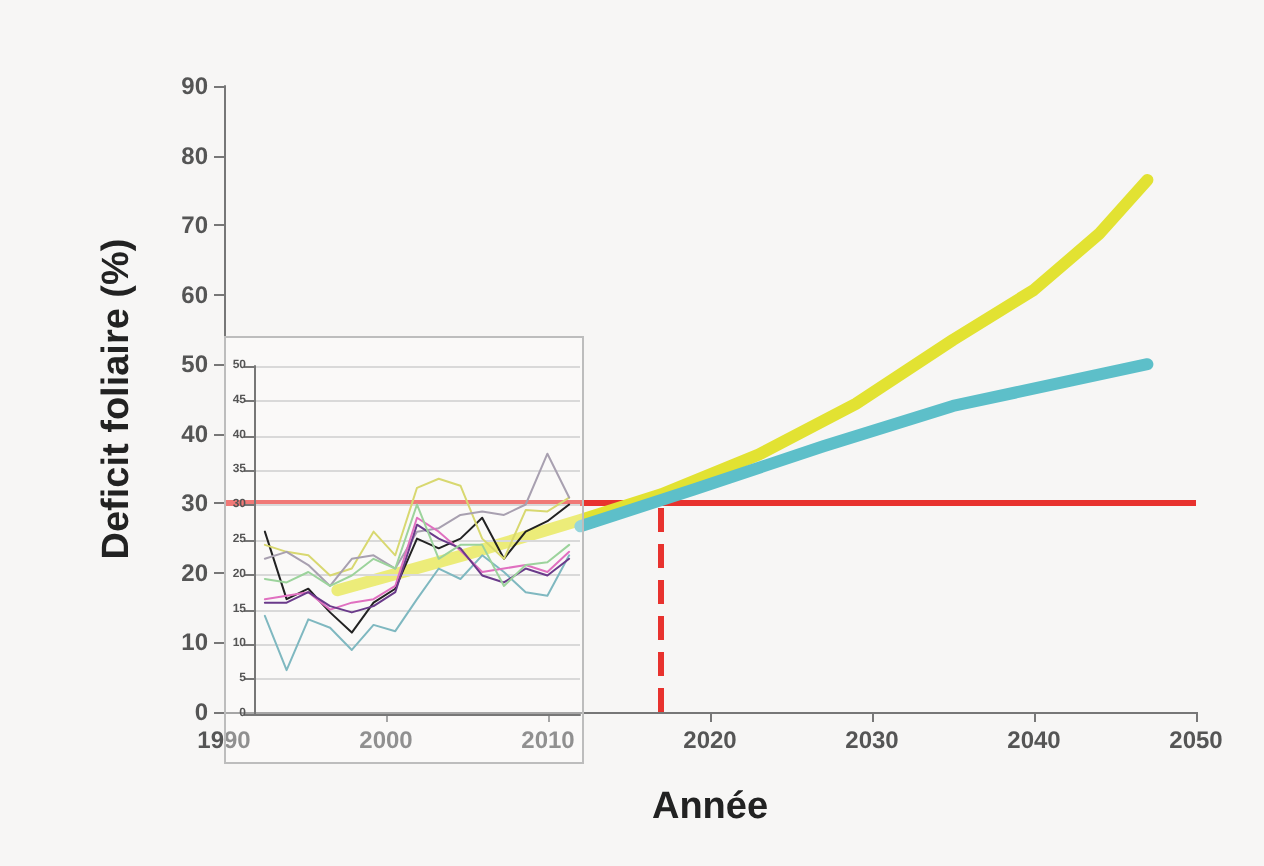 Image resolution: width=1264 pixels, height=866 pixels. What do you see at coordinates (195, 642) in the screenshot?
I see `y-tick-label: 10` at bounding box center [195, 642].